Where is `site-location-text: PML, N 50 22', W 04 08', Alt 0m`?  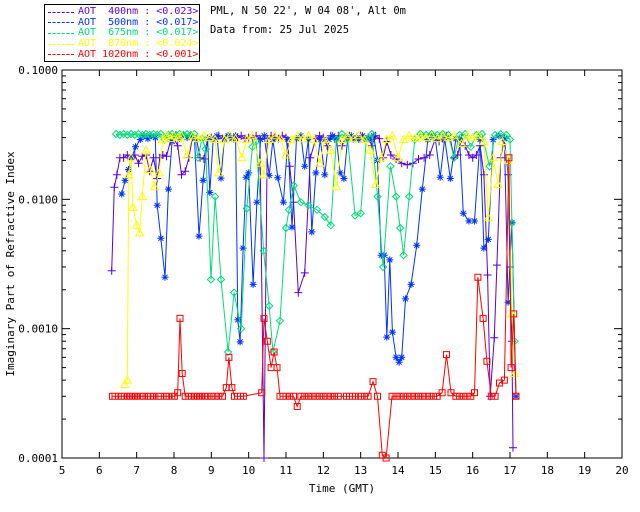 site-location-text: PML, N 50 22', W 04 08', Alt 0m is located at coordinates (308, 11).